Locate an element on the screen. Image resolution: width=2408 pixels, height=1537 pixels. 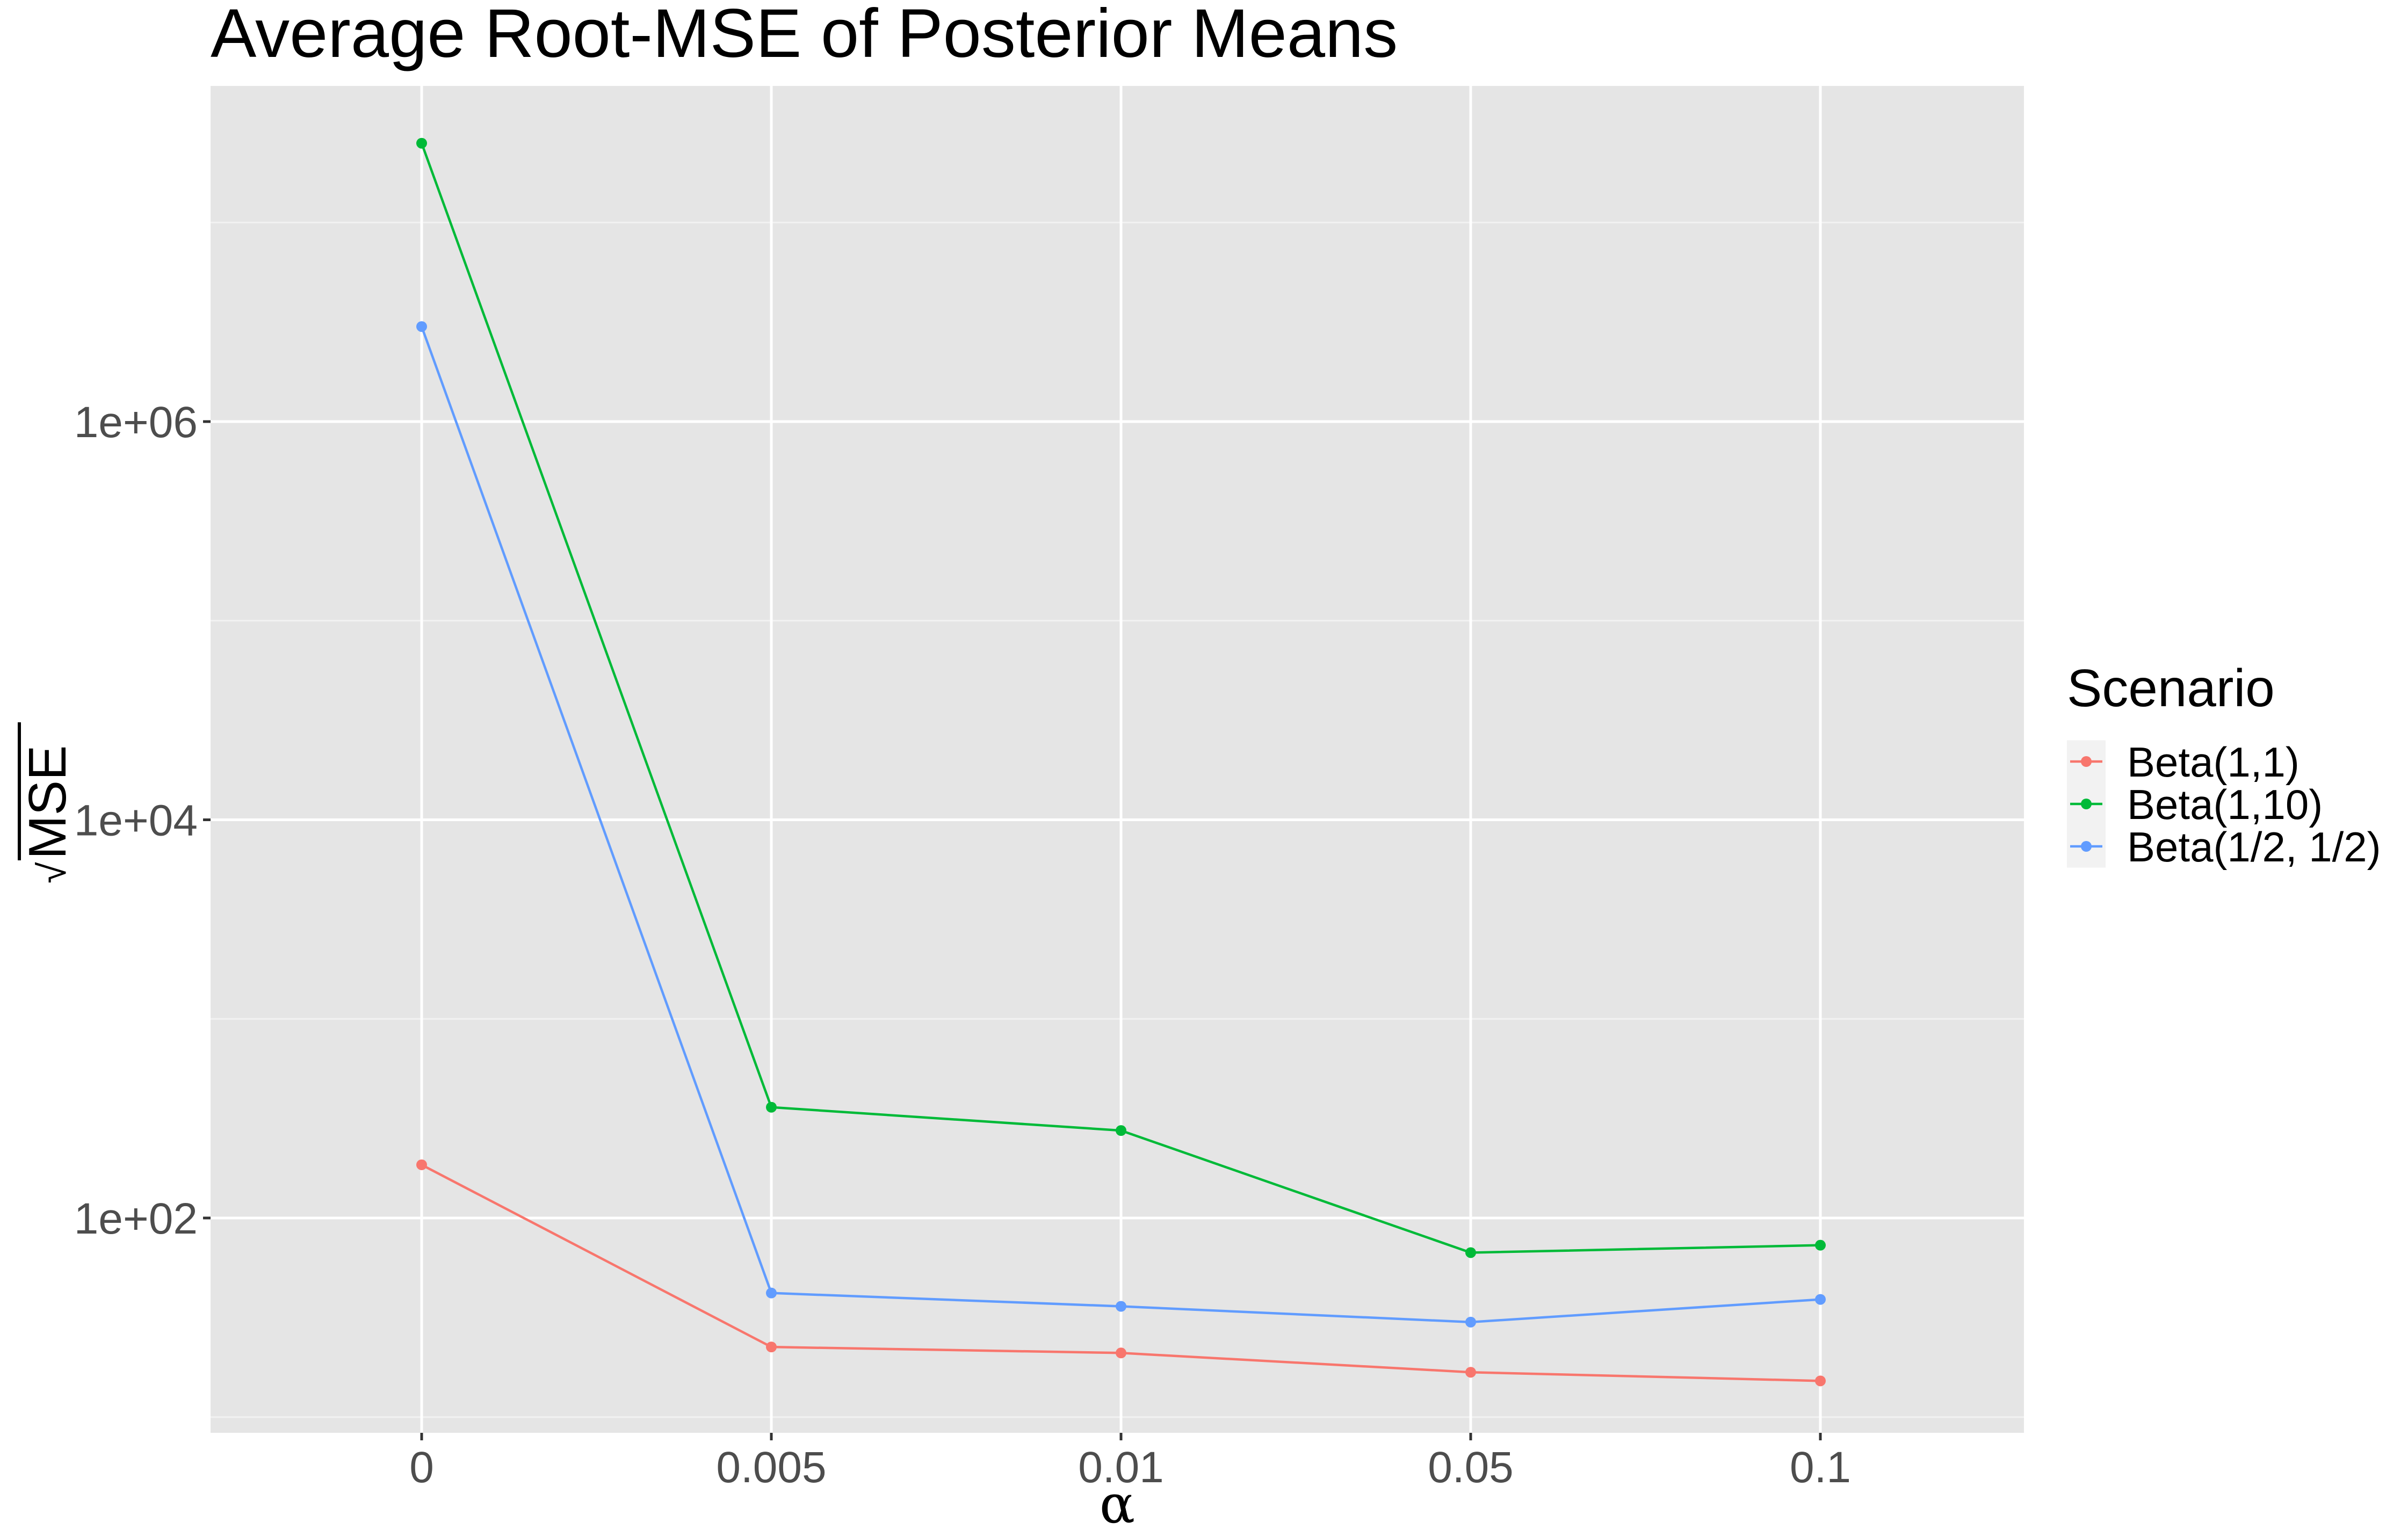
legend-label: Beta(1,1) is located at coordinates (2213, 762).